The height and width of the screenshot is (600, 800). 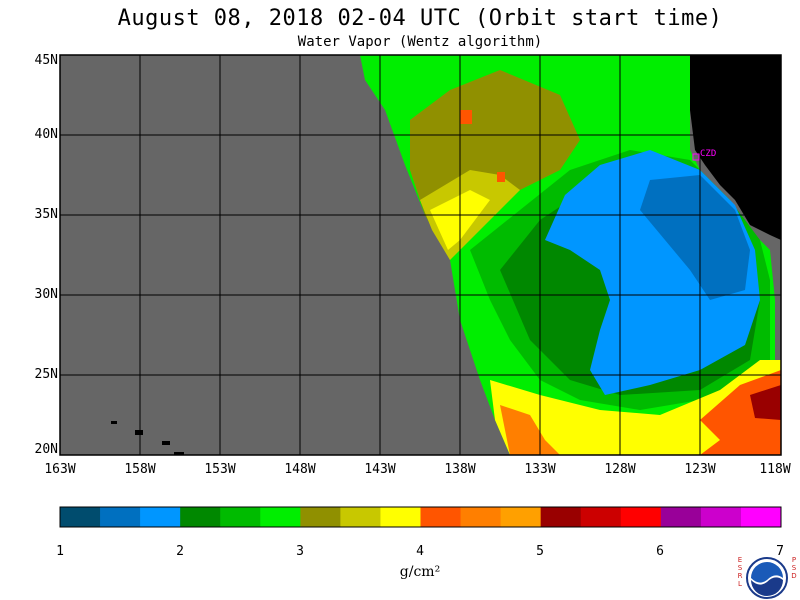 I want to click on colorbar-tick: 2, so click(x=180, y=551).